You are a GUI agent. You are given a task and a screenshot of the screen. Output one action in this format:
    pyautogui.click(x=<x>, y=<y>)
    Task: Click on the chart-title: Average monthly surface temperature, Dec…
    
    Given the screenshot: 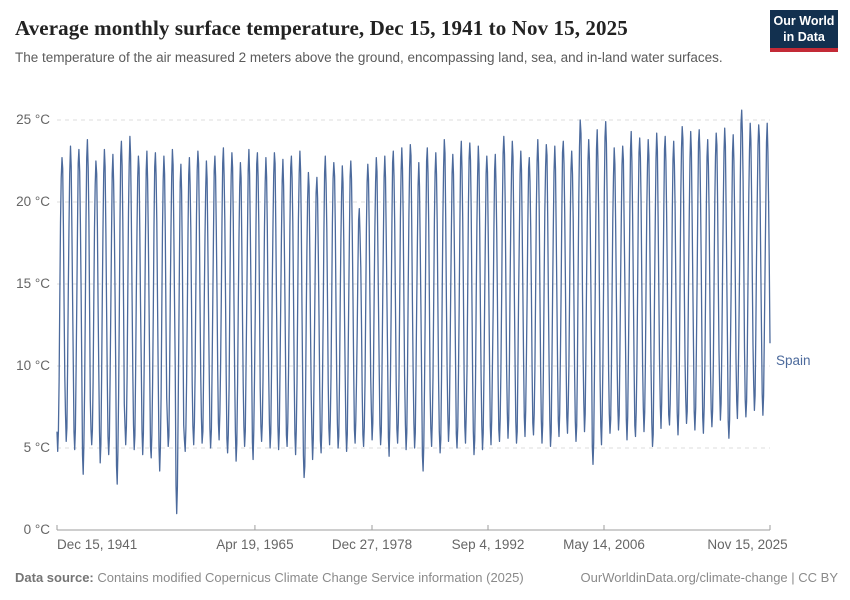 What is the action you would take?
    pyautogui.click(x=321, y=28)
    